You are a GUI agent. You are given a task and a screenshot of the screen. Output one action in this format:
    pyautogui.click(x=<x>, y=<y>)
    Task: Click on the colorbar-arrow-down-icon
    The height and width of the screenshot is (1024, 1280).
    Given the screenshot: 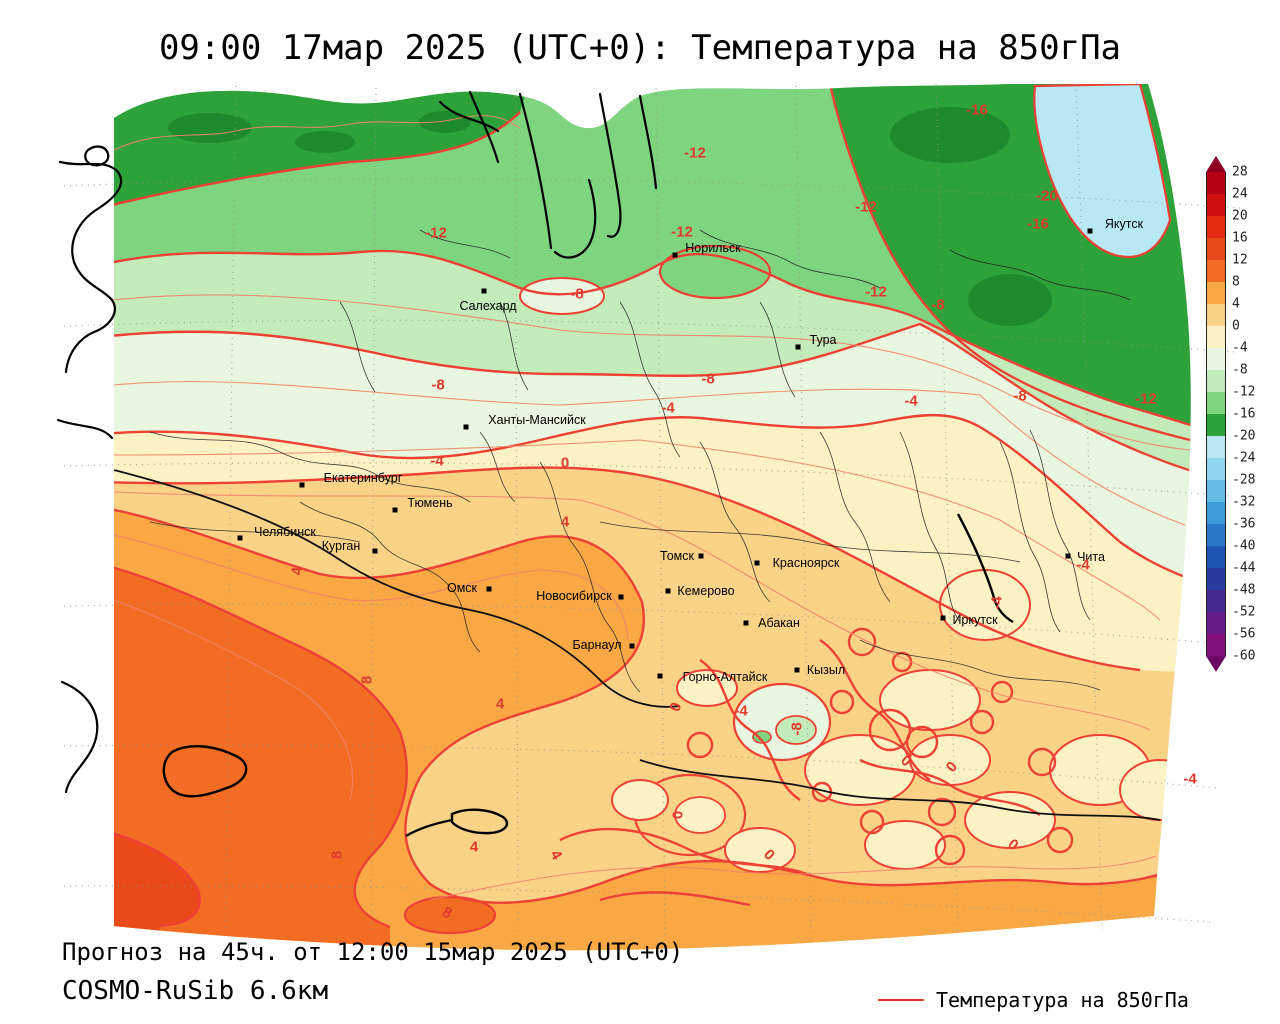 What is the action you would take?
    pyautogui.click(x=1216, y=664)
    